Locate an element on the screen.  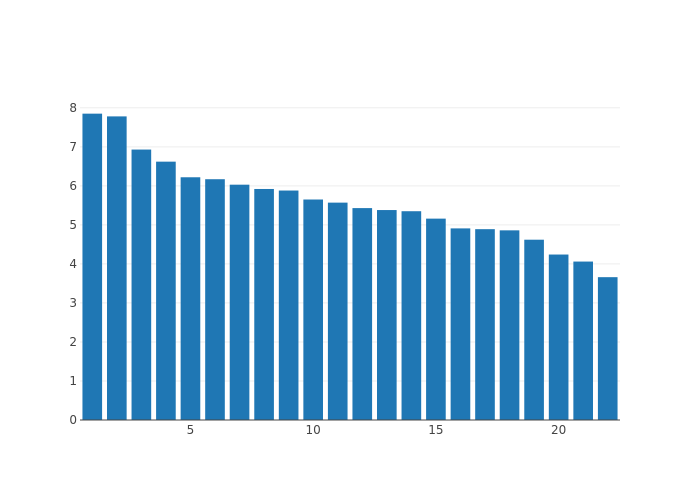
x-tick-label: 20 is located at coordinates (558, 430).